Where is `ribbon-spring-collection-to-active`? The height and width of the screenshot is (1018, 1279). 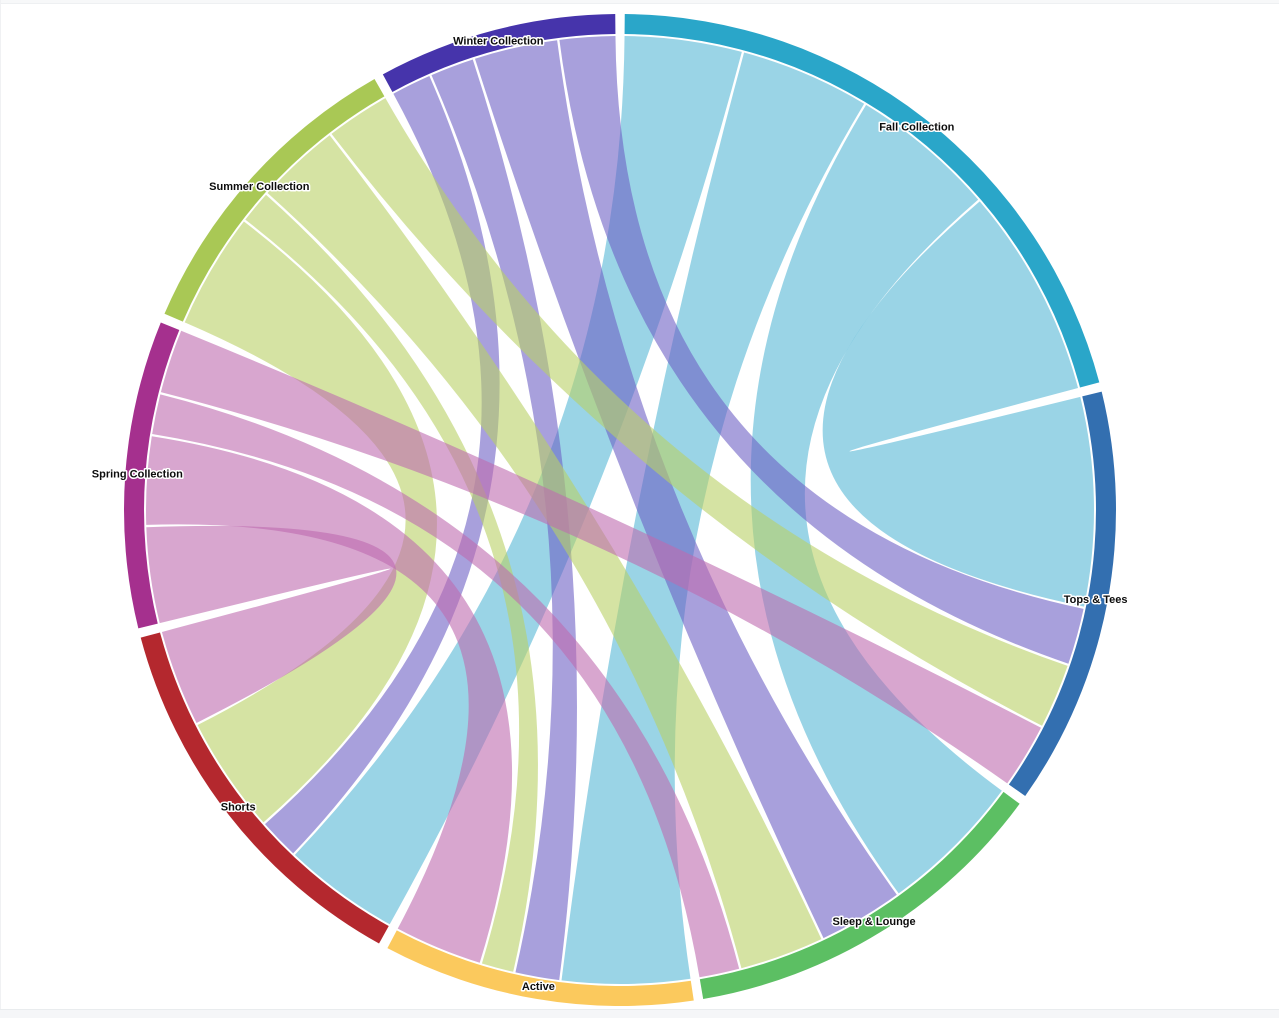 ribbon-spring-collection-to-active is located at coordinates (329, 699).